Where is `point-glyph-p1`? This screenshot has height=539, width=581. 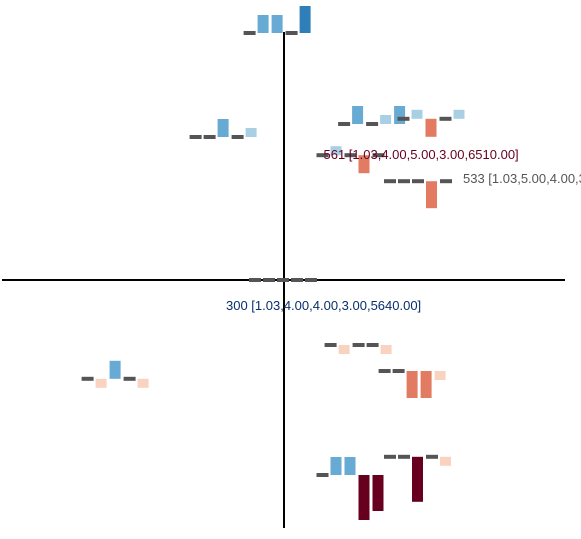 point-glyph-p1 is located at coordinates (277, 20).